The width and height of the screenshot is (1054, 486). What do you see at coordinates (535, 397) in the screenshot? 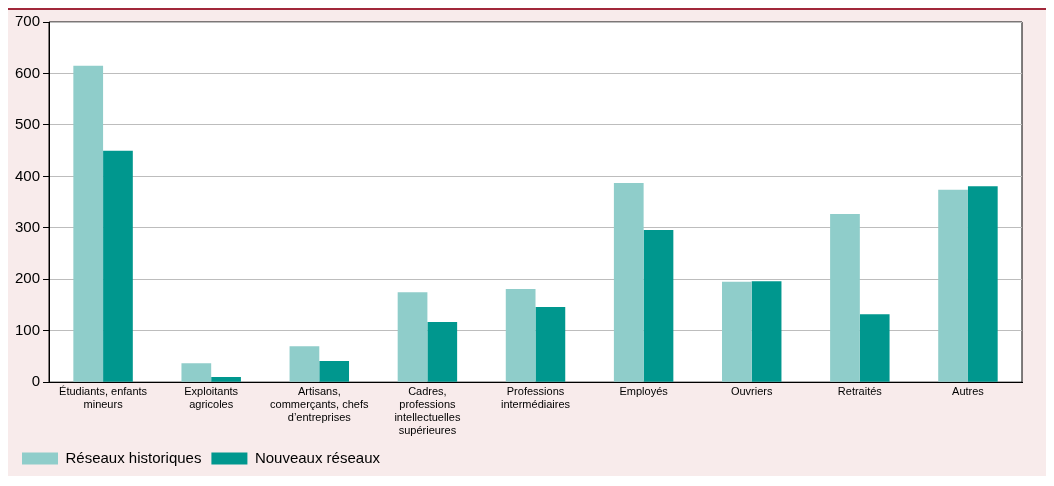
I see `x-tick-label: Professions intermédiaires` at bounding box center [535, 397].